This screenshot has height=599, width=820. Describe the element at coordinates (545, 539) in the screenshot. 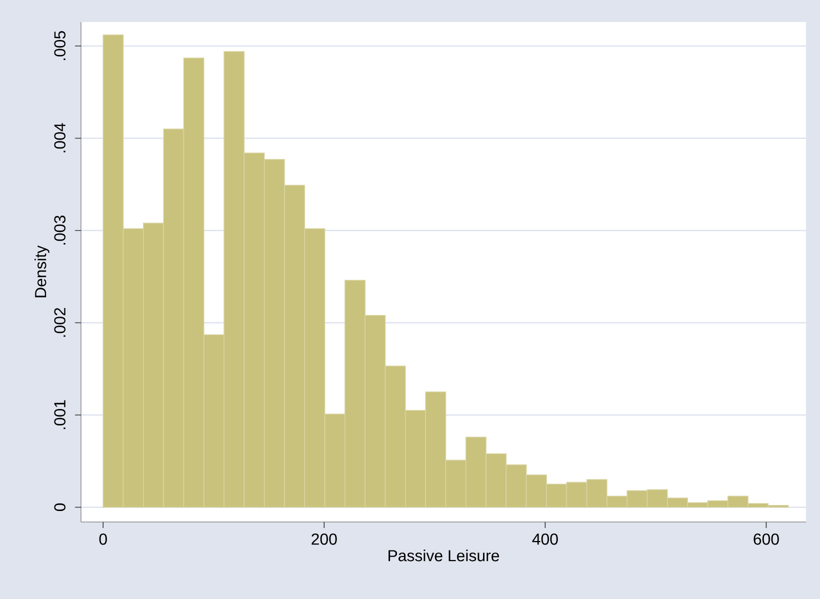

I see `x-tick-label: 400` at that location.